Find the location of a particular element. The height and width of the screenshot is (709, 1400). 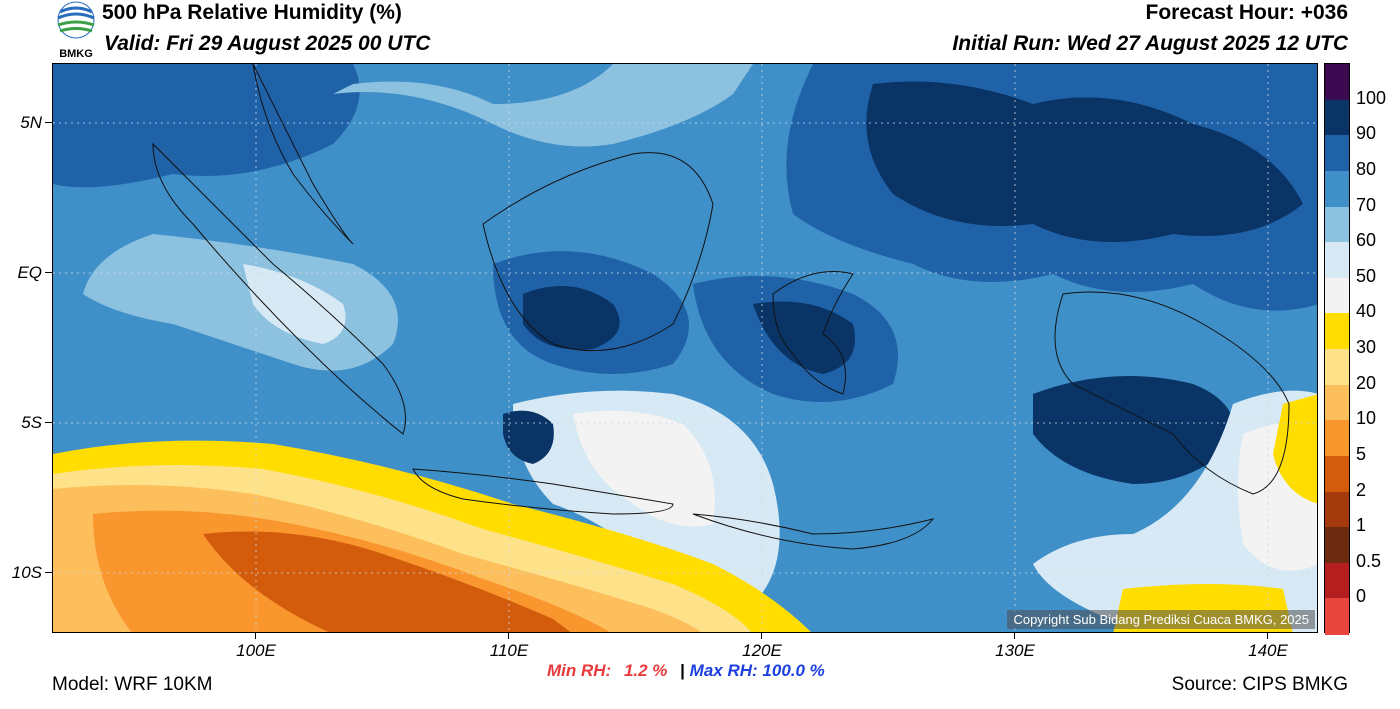

colorbar-label: 1 is located at coordinates (1361, 525).